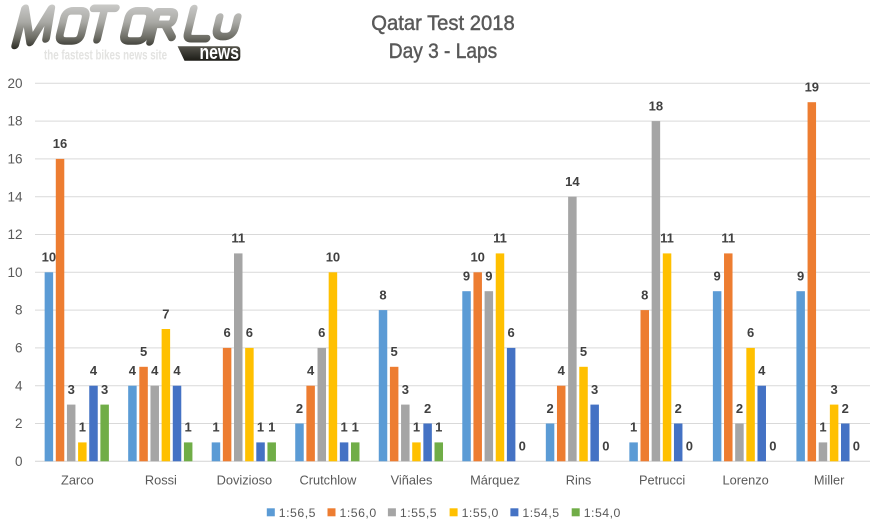 The width and height of the screenshot is (870, 524). I want to click on svg-text: 1:54,5, so click(540, 513).